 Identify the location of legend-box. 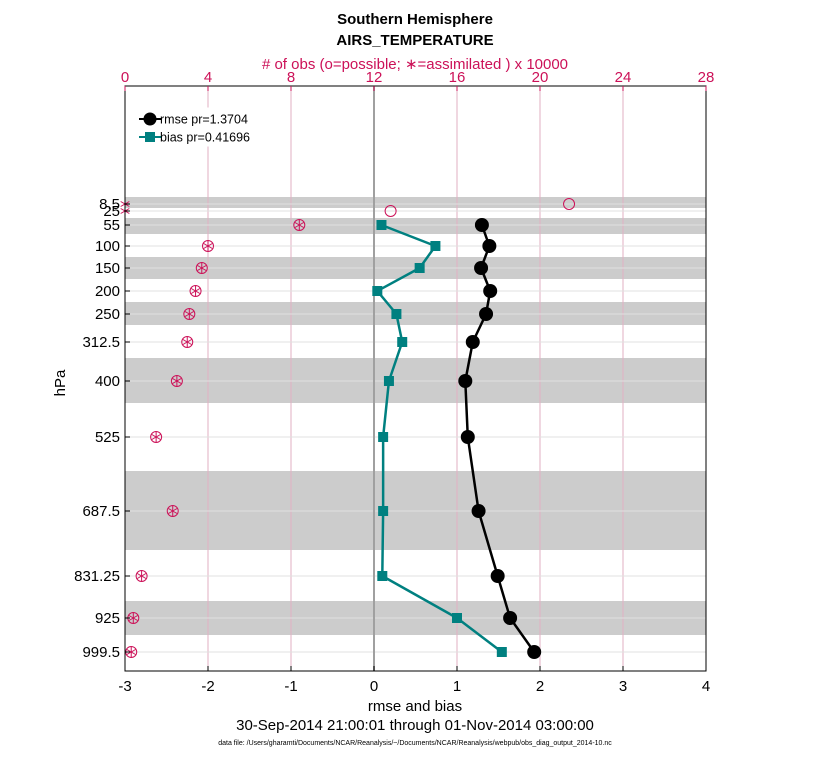
(204, 127).